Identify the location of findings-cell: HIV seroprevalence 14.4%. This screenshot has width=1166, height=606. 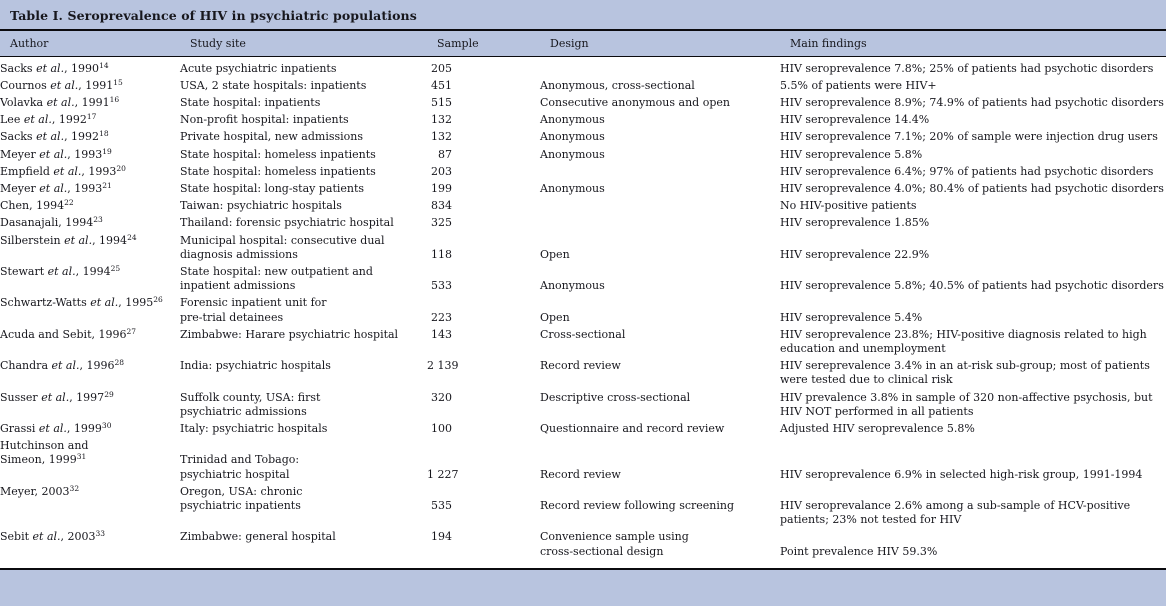
(973, 120).